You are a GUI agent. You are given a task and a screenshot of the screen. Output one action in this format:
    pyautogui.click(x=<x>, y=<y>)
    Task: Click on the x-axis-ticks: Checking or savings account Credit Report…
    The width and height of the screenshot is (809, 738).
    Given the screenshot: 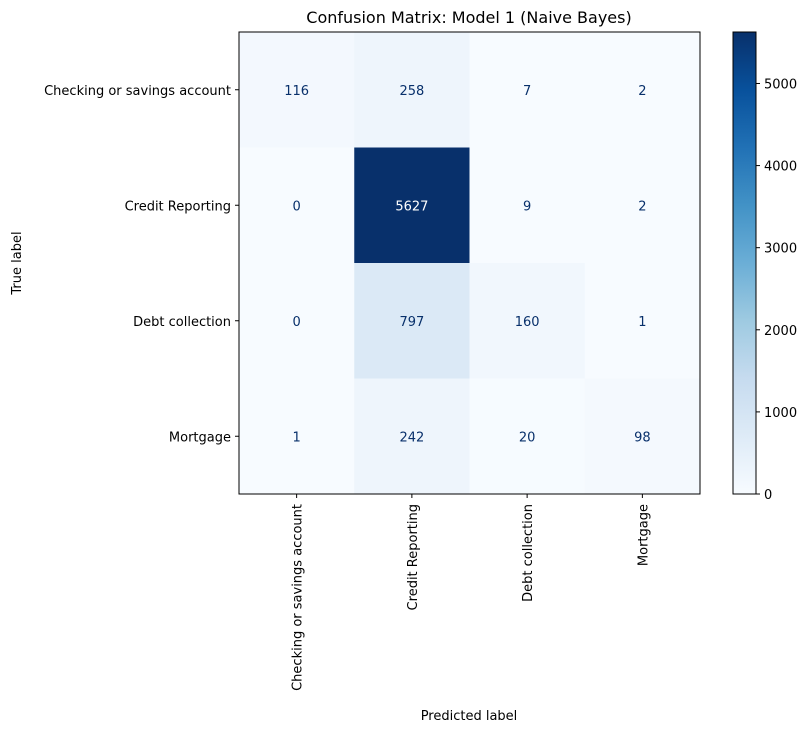 What is the action you would take?
    pyautogui.click(x=471, y=592)
    